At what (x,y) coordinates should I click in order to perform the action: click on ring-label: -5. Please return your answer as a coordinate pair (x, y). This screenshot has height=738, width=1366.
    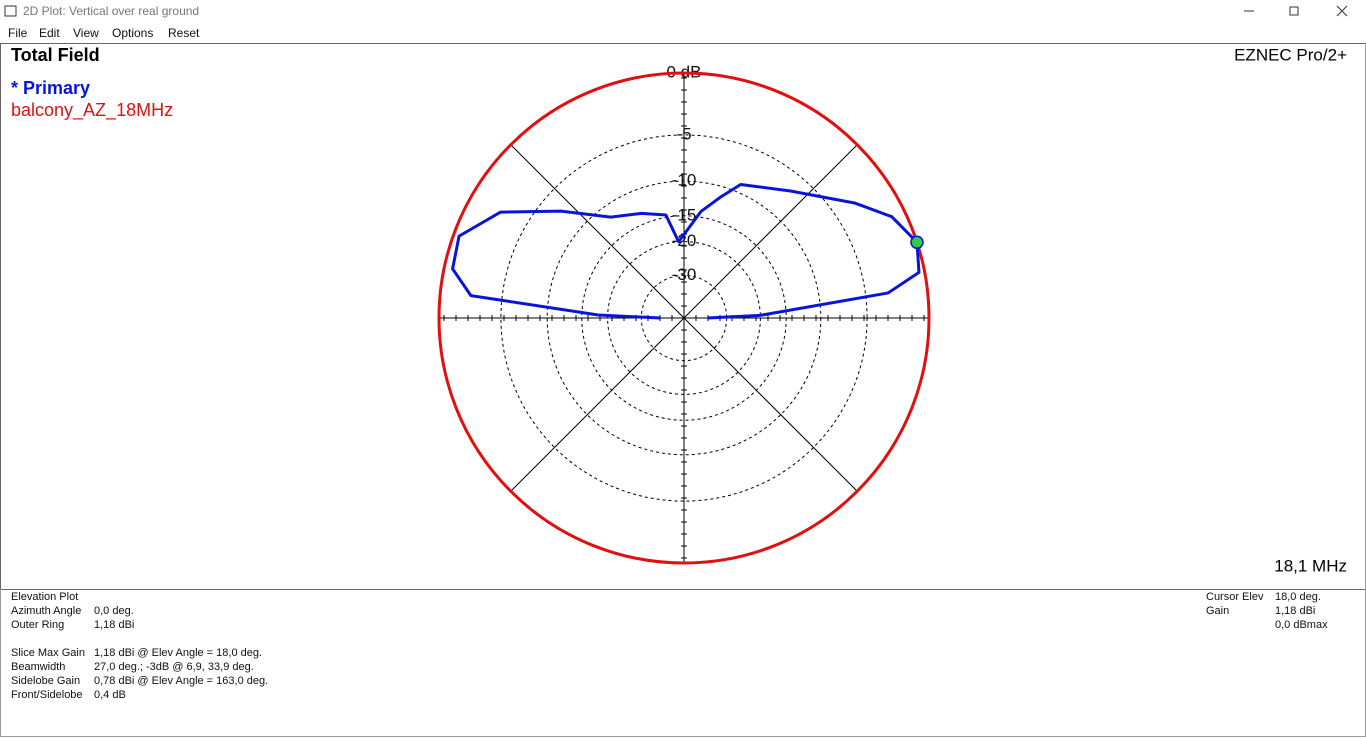
    Looking at the image, I should click on (683, 133).